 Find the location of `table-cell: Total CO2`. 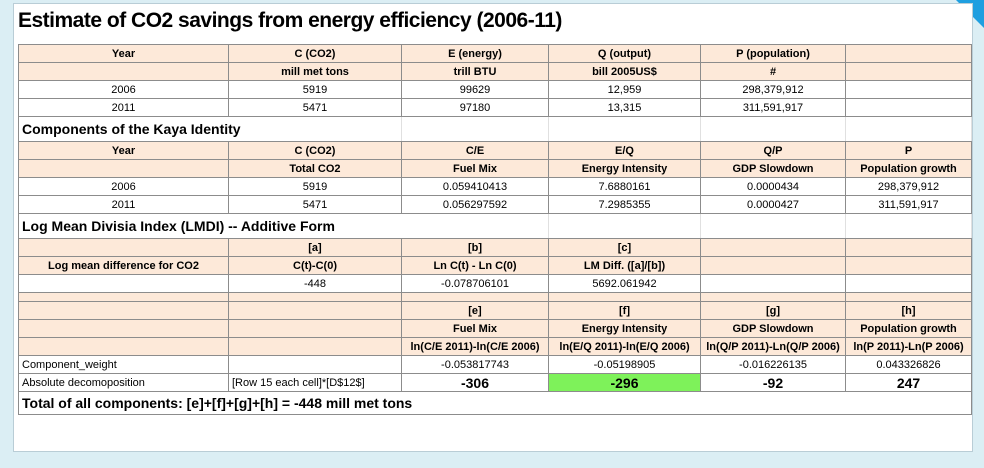

table-cell: Total CO2 is located at coordinates (315, 168).